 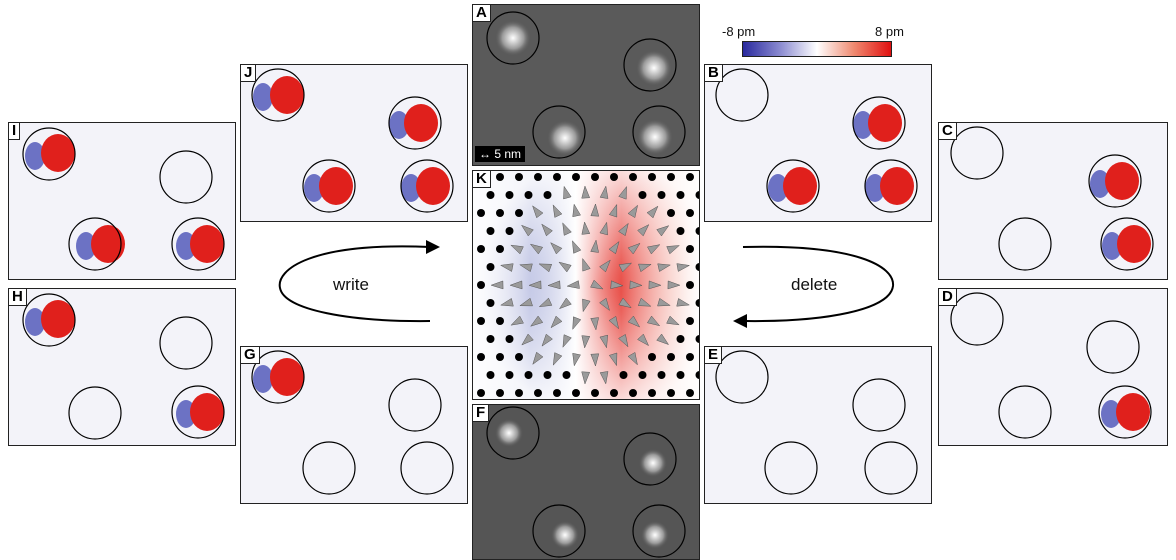 What do you see at coordinates (481, 413) in the screenshot?
I see `panel-label: F` at bounding box center [481, 413].